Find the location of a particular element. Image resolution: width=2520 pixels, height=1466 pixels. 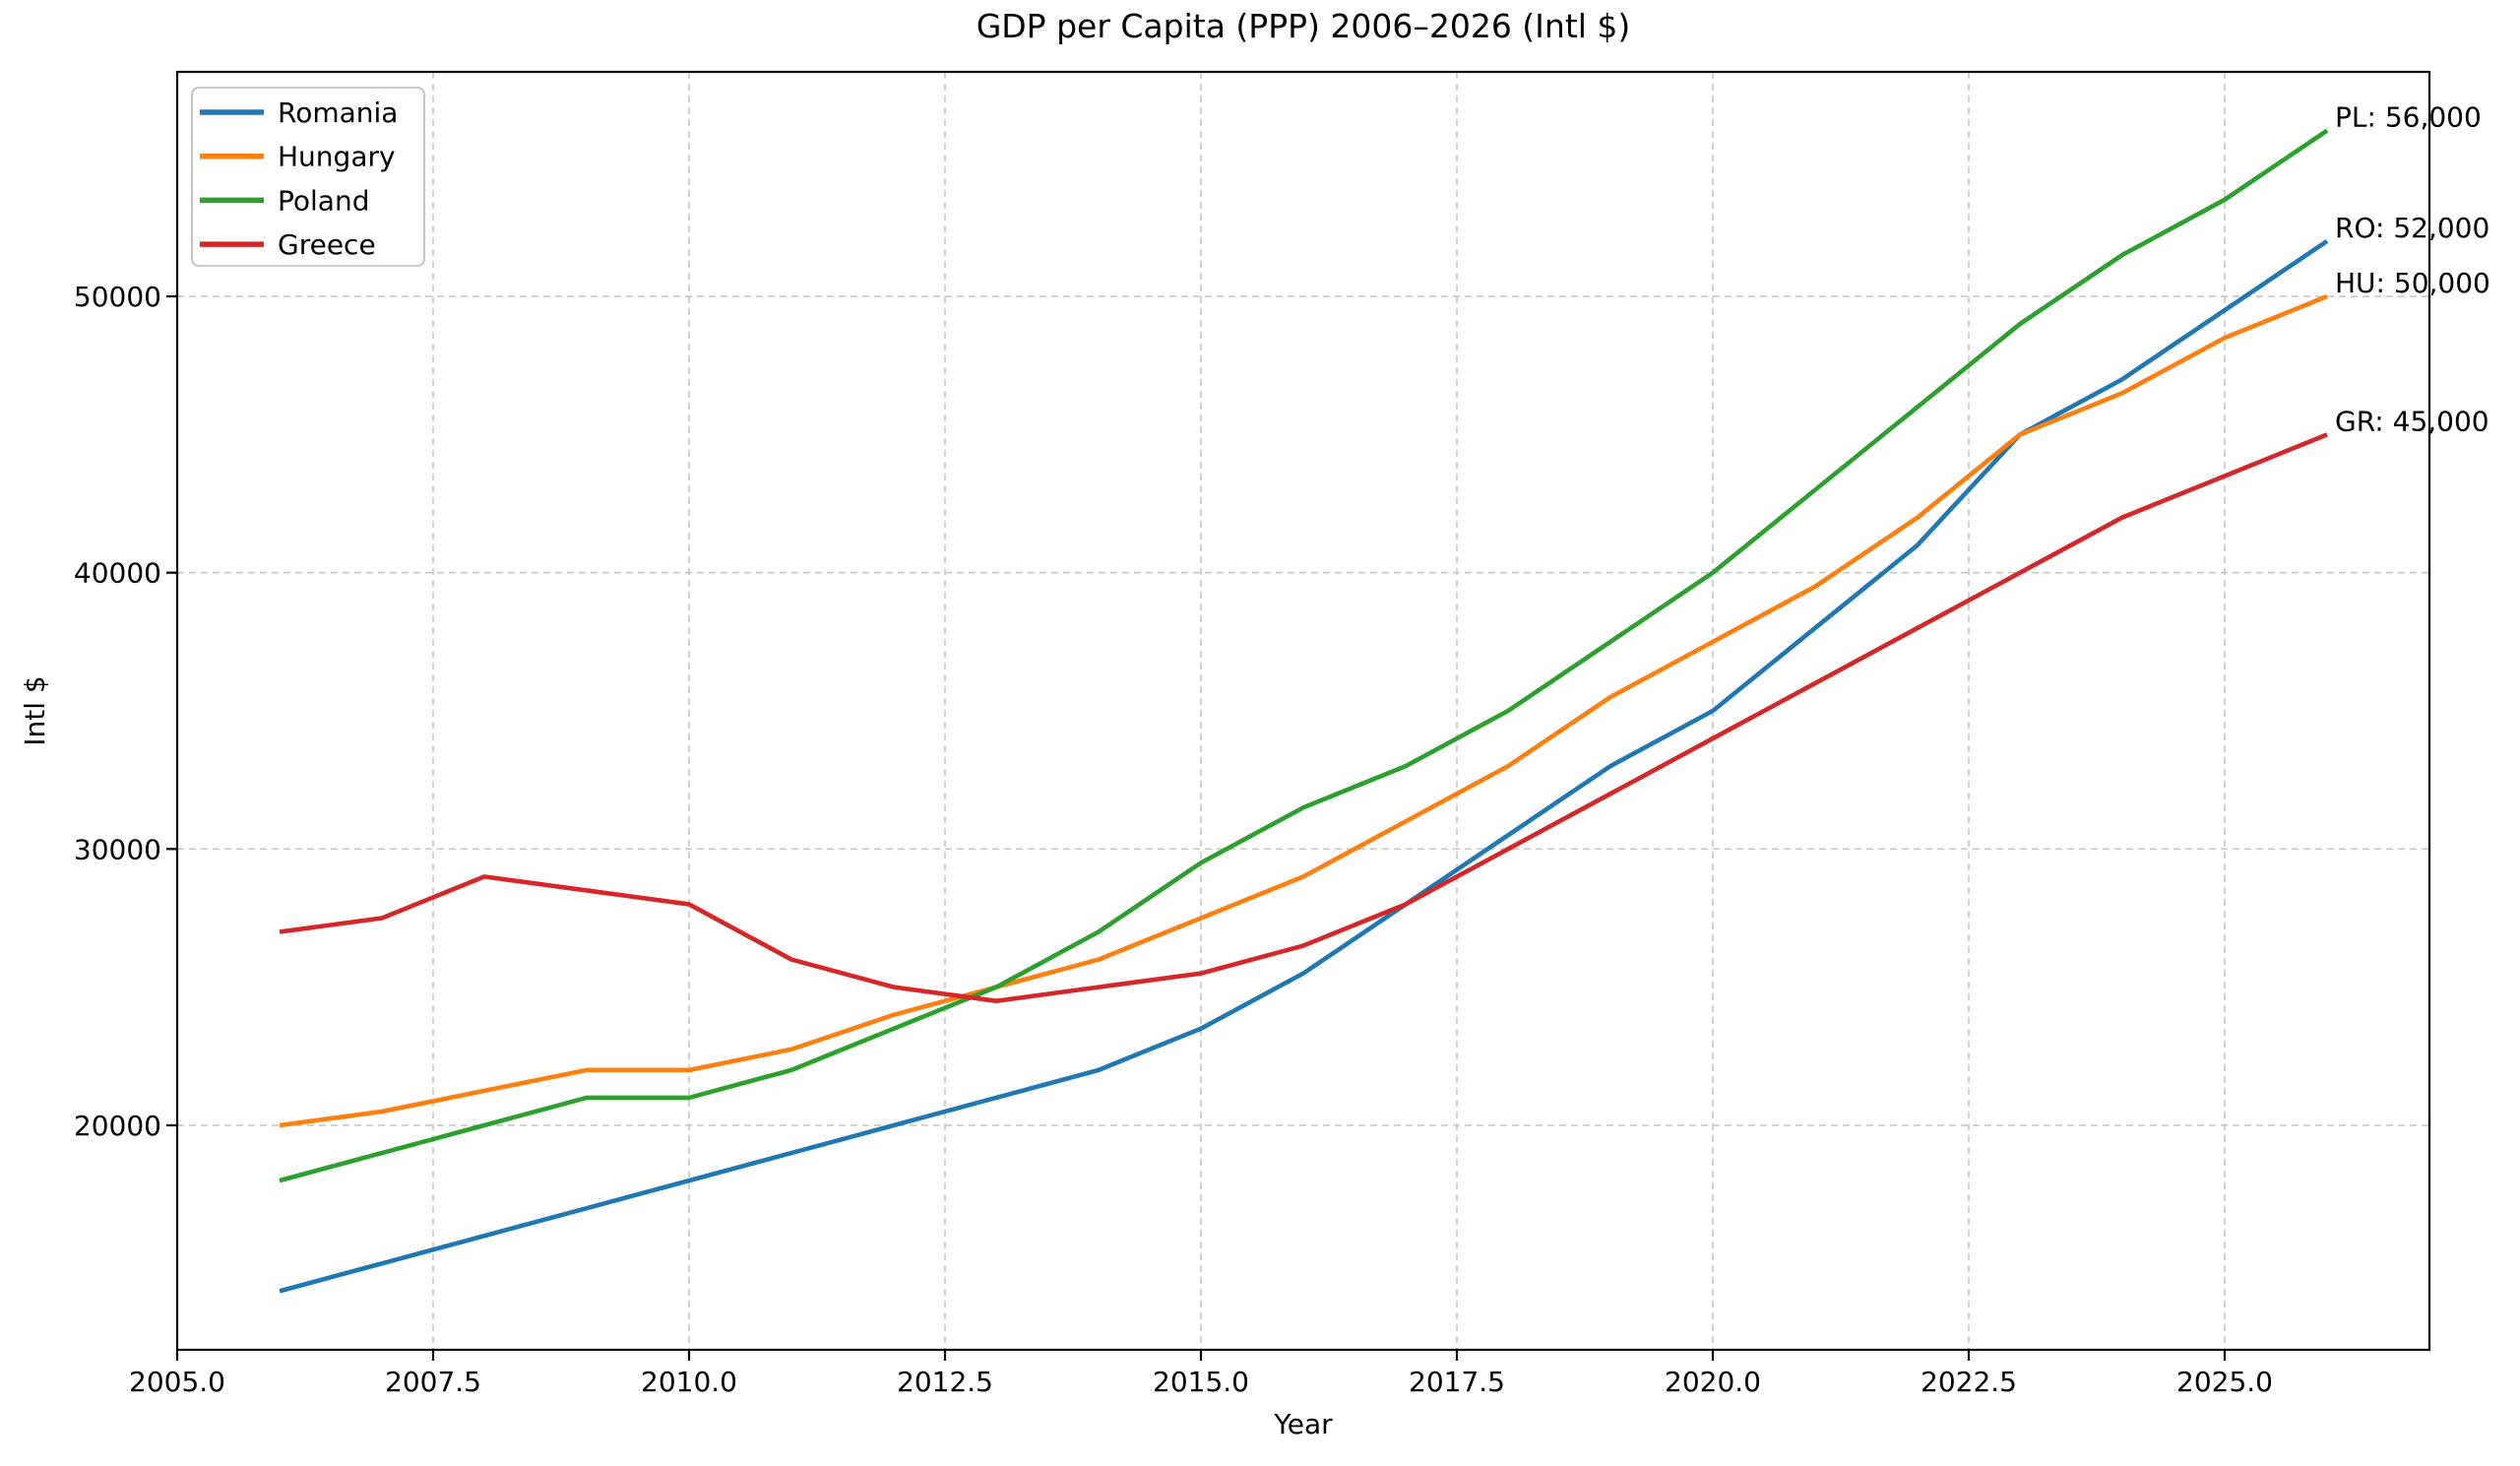

series-end-annotation-poland: PL: 56,000 is located at coordinates (2408, 118).